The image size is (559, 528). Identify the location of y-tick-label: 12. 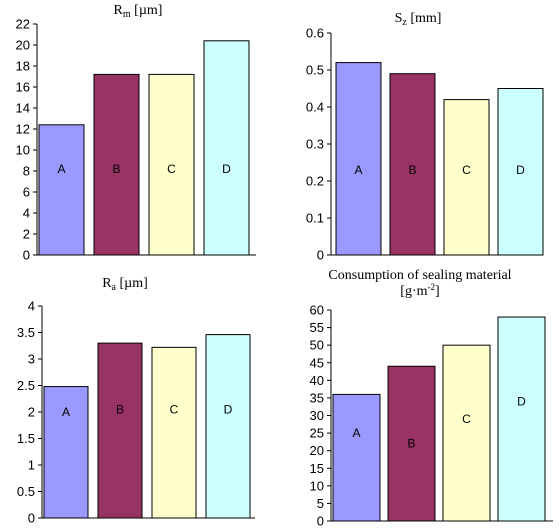
(23, 129).